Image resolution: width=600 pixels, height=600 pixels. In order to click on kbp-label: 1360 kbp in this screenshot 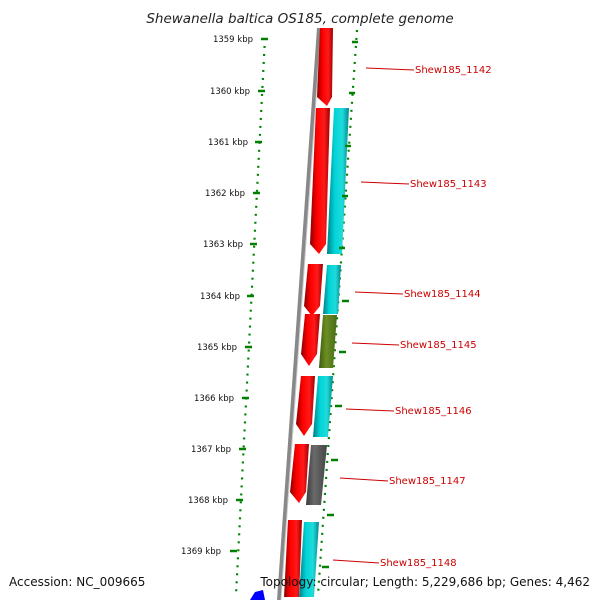, I will do `click(230, 92)`.